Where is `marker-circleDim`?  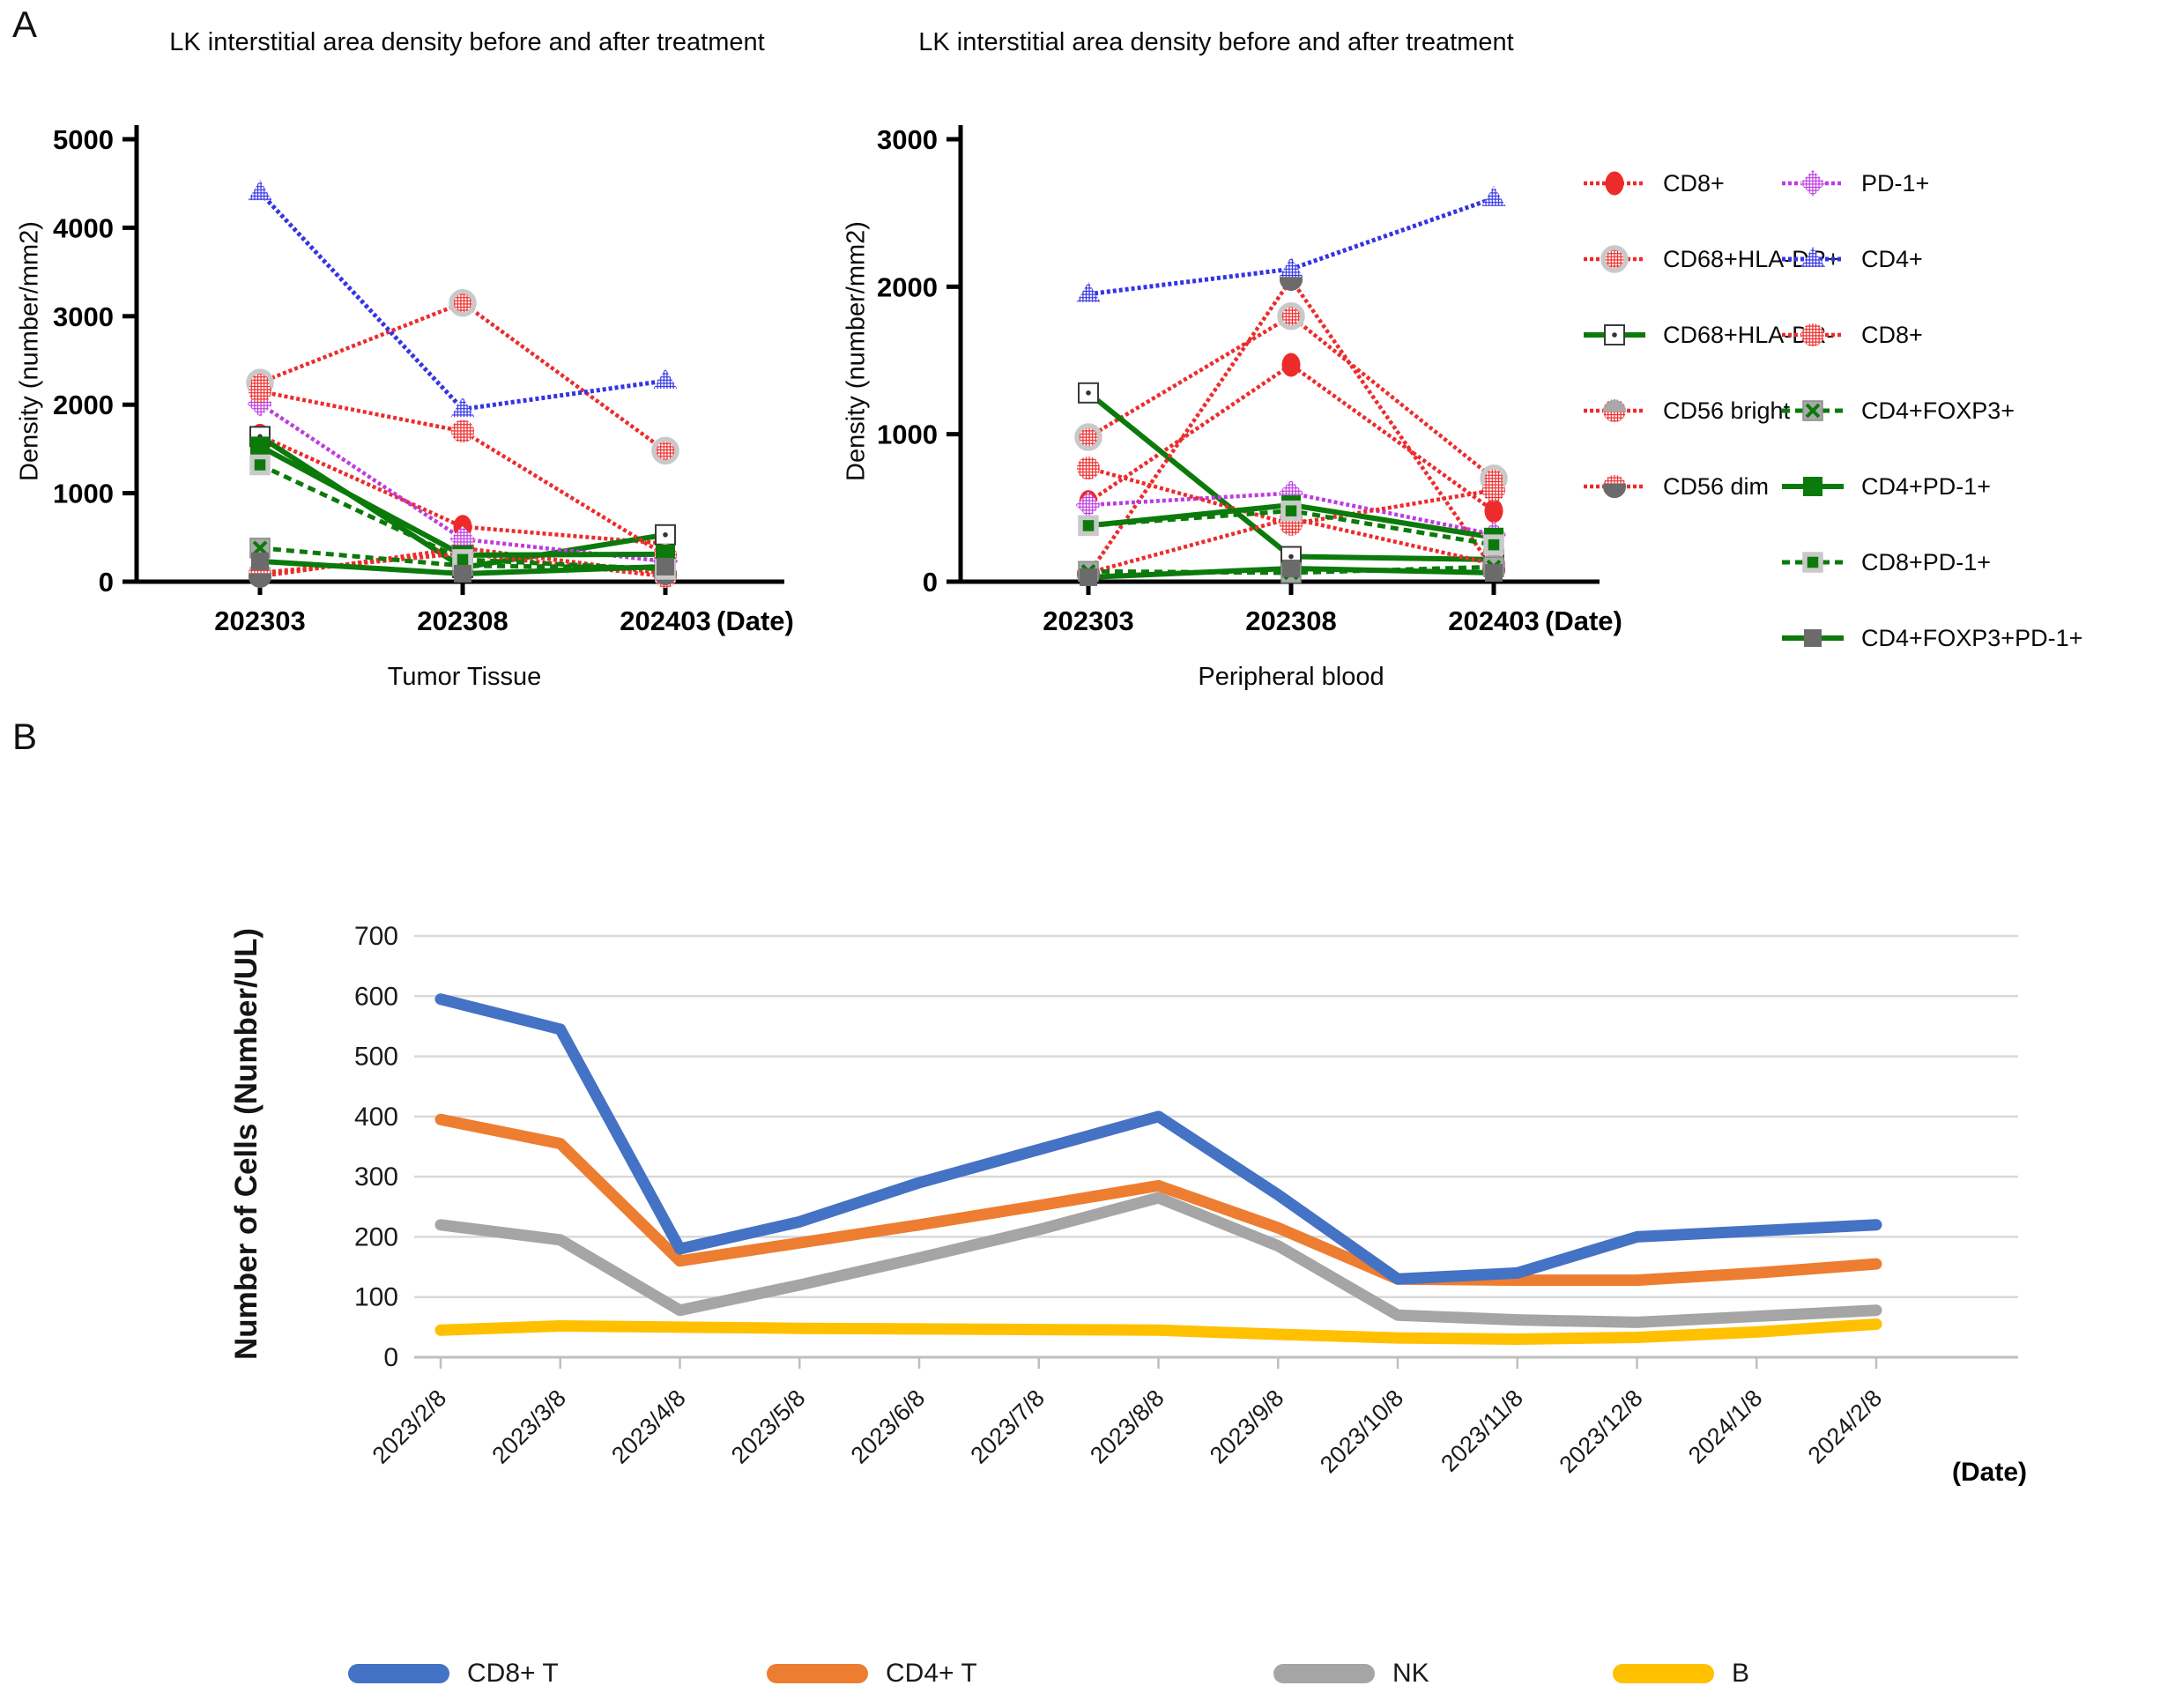
marker-circleDim is located at coordinates (1614, 487).